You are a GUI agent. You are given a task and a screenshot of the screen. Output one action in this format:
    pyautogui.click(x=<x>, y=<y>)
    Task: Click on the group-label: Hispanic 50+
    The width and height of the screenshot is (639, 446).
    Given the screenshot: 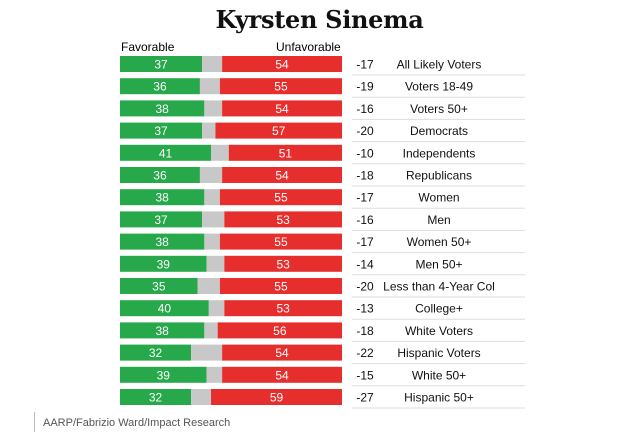 What is the action you would take?
    pyautogui.click(x=439, y=398)
    